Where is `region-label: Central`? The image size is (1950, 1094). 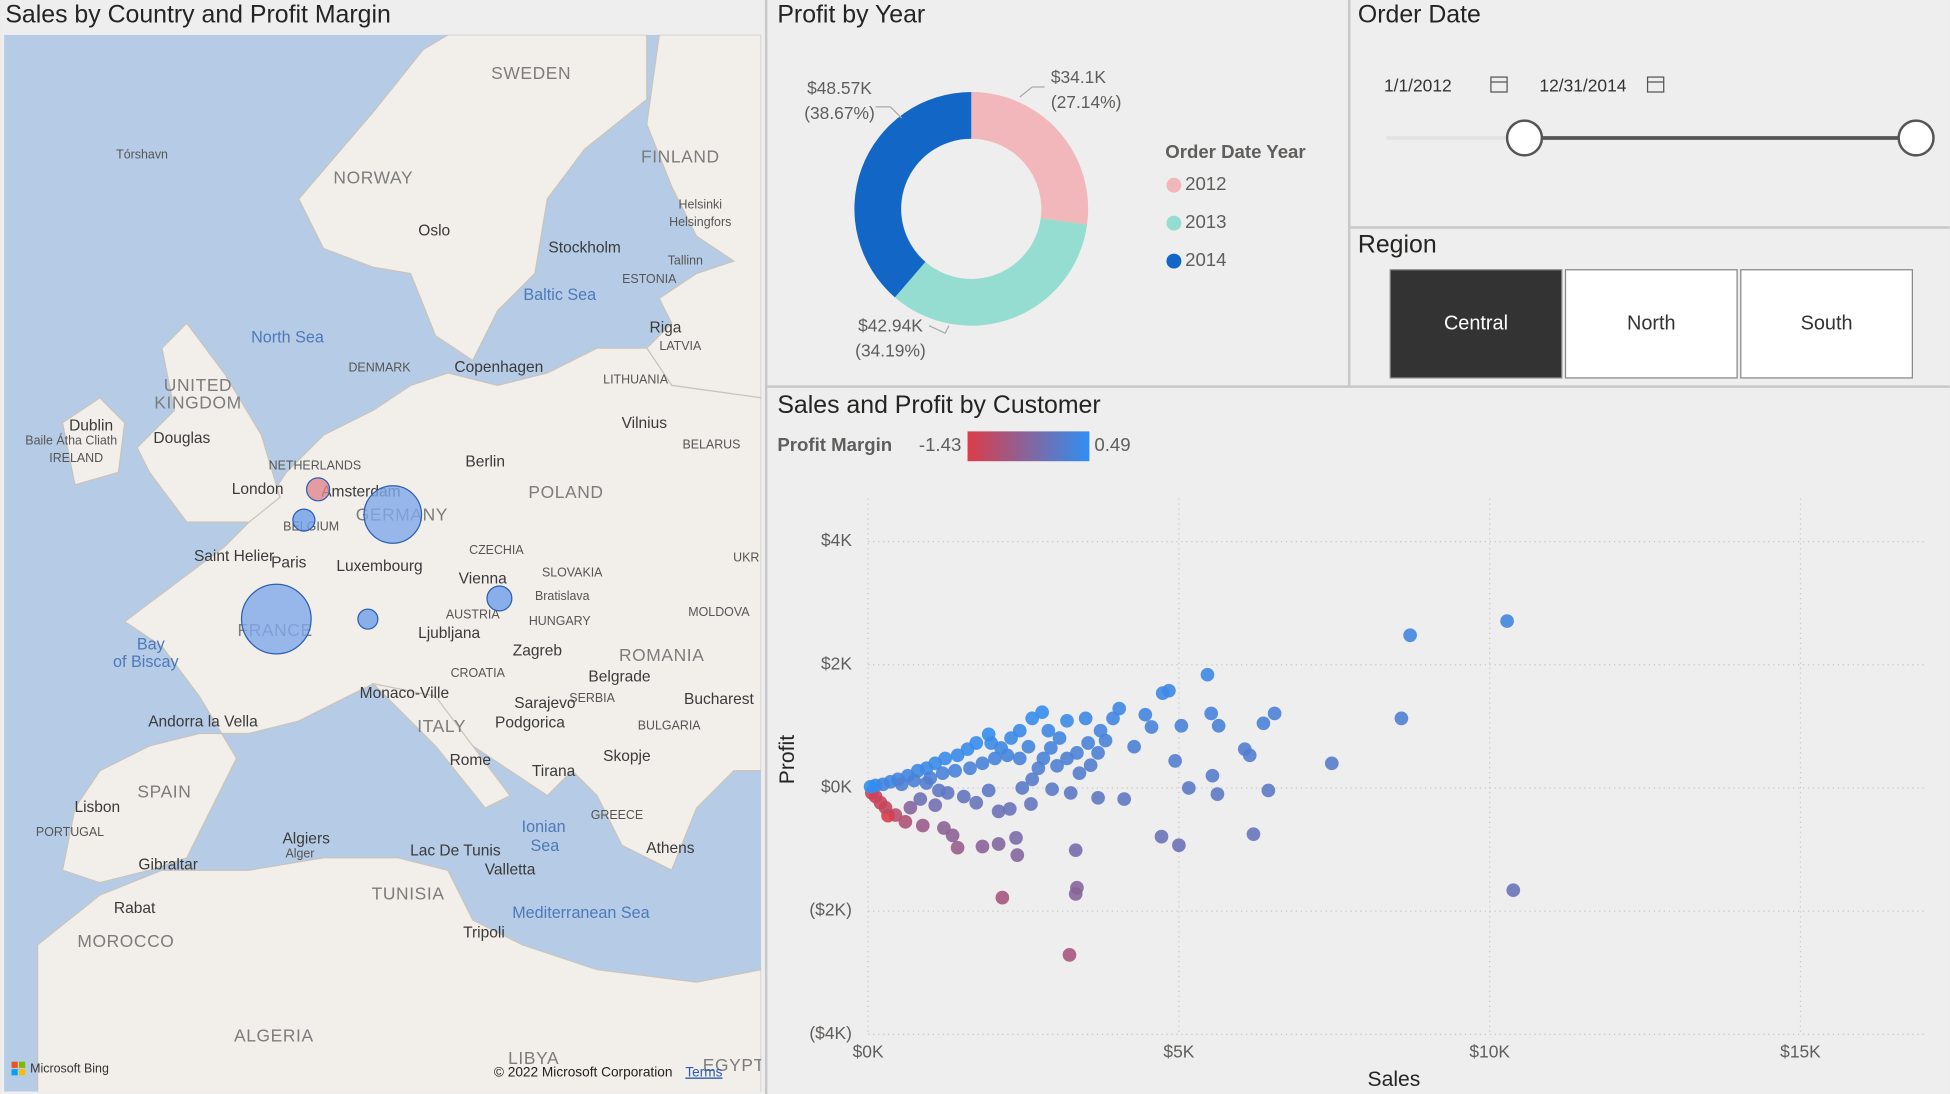
region-label: Central is located at coordinates (1476, 324).